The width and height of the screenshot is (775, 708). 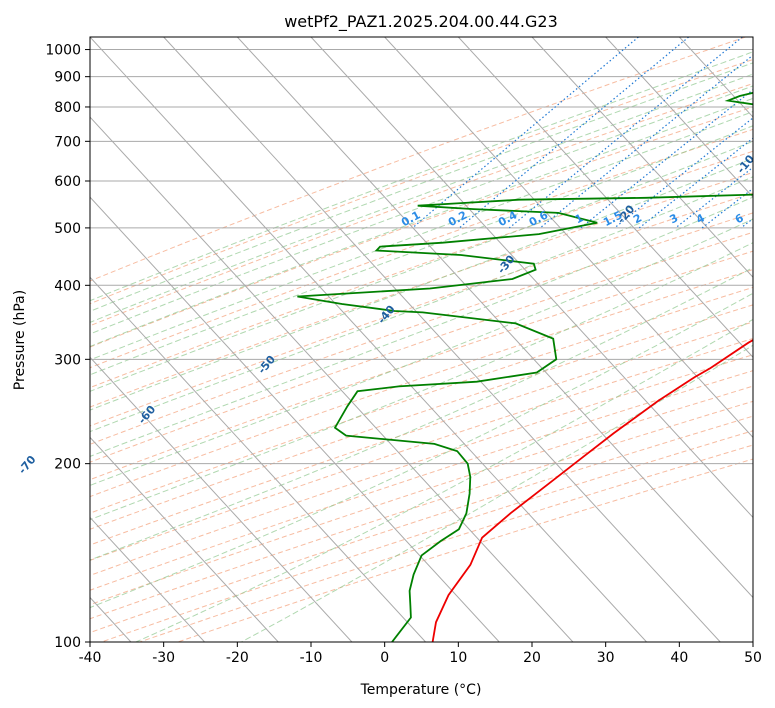 What do you see at coordinates (237, 658) in the screenshot?
I see `x-tick-label: -20` at bounding box center [237, 658].